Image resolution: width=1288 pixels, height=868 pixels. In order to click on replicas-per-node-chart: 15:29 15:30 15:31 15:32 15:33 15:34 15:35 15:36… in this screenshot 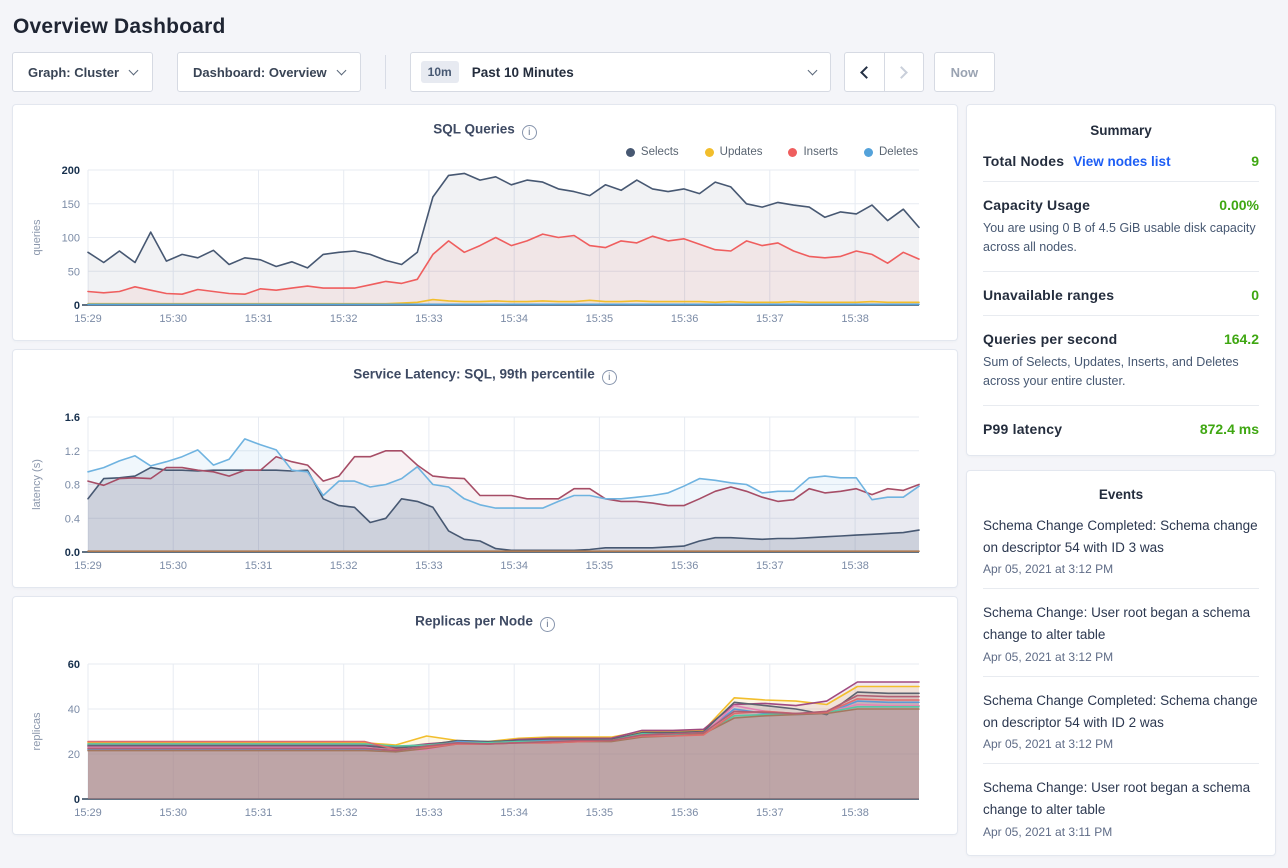, I will do `click(485, 742)`.